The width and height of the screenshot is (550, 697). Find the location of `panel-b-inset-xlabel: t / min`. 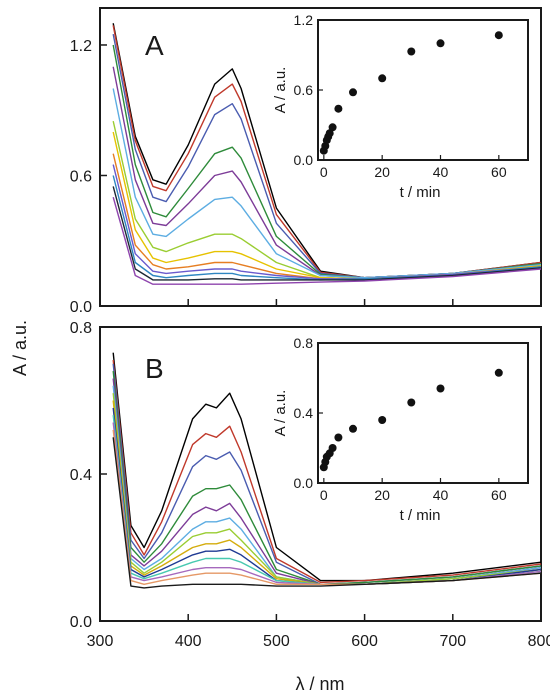

panel-b-inset-xlabel: t / min is located at coordinates (420, 515).